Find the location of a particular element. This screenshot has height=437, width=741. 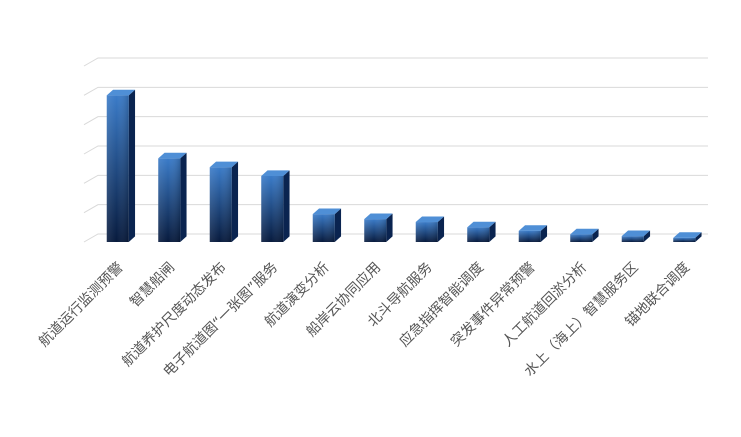

category-label: 应急指挥智能调度 is located at coordinates (441, 304).